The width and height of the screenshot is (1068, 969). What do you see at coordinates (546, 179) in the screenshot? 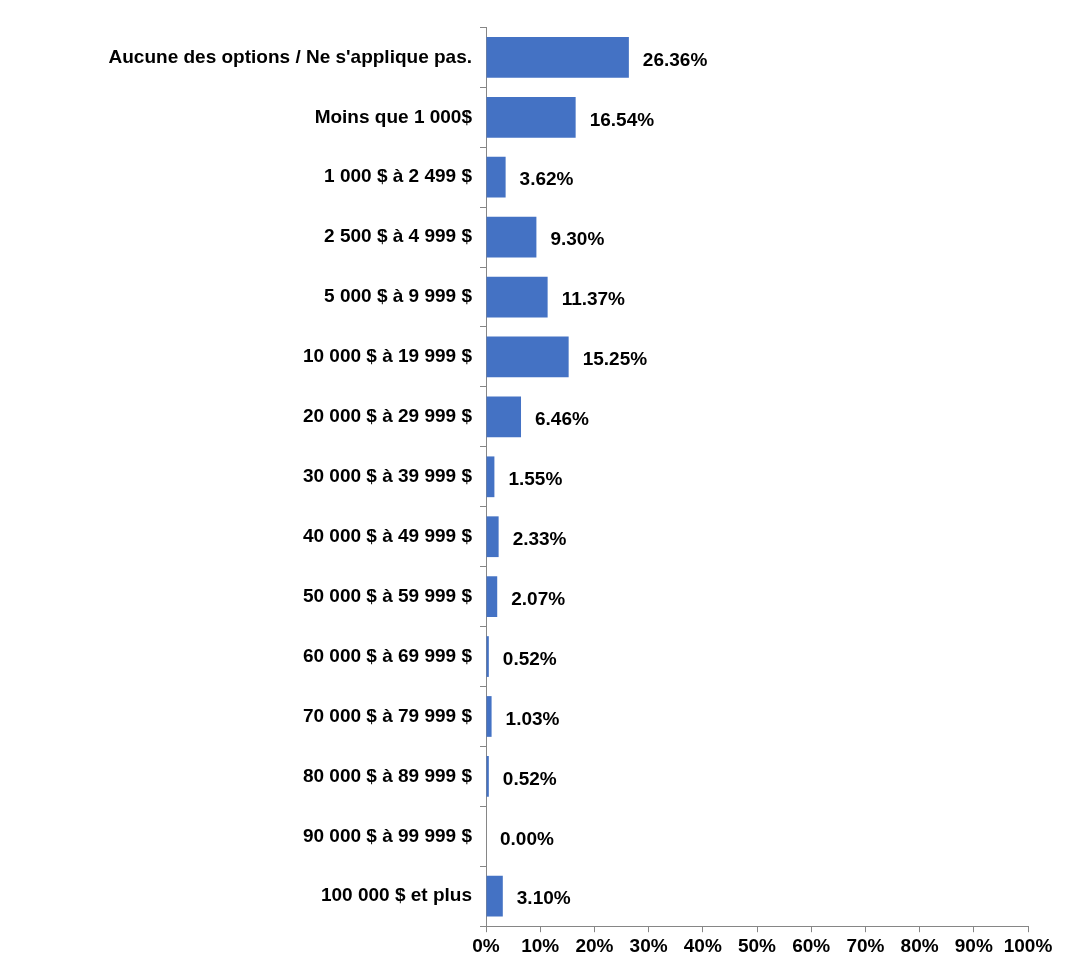
I see `data-label: 3.62%` at bounding box center [546, 179].